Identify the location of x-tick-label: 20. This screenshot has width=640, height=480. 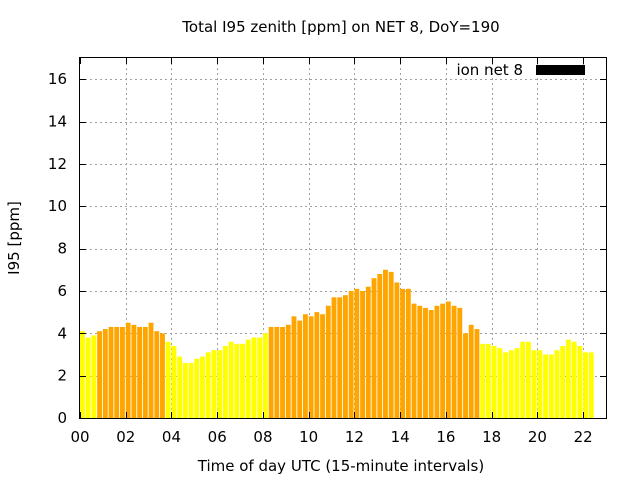
(537, 437).